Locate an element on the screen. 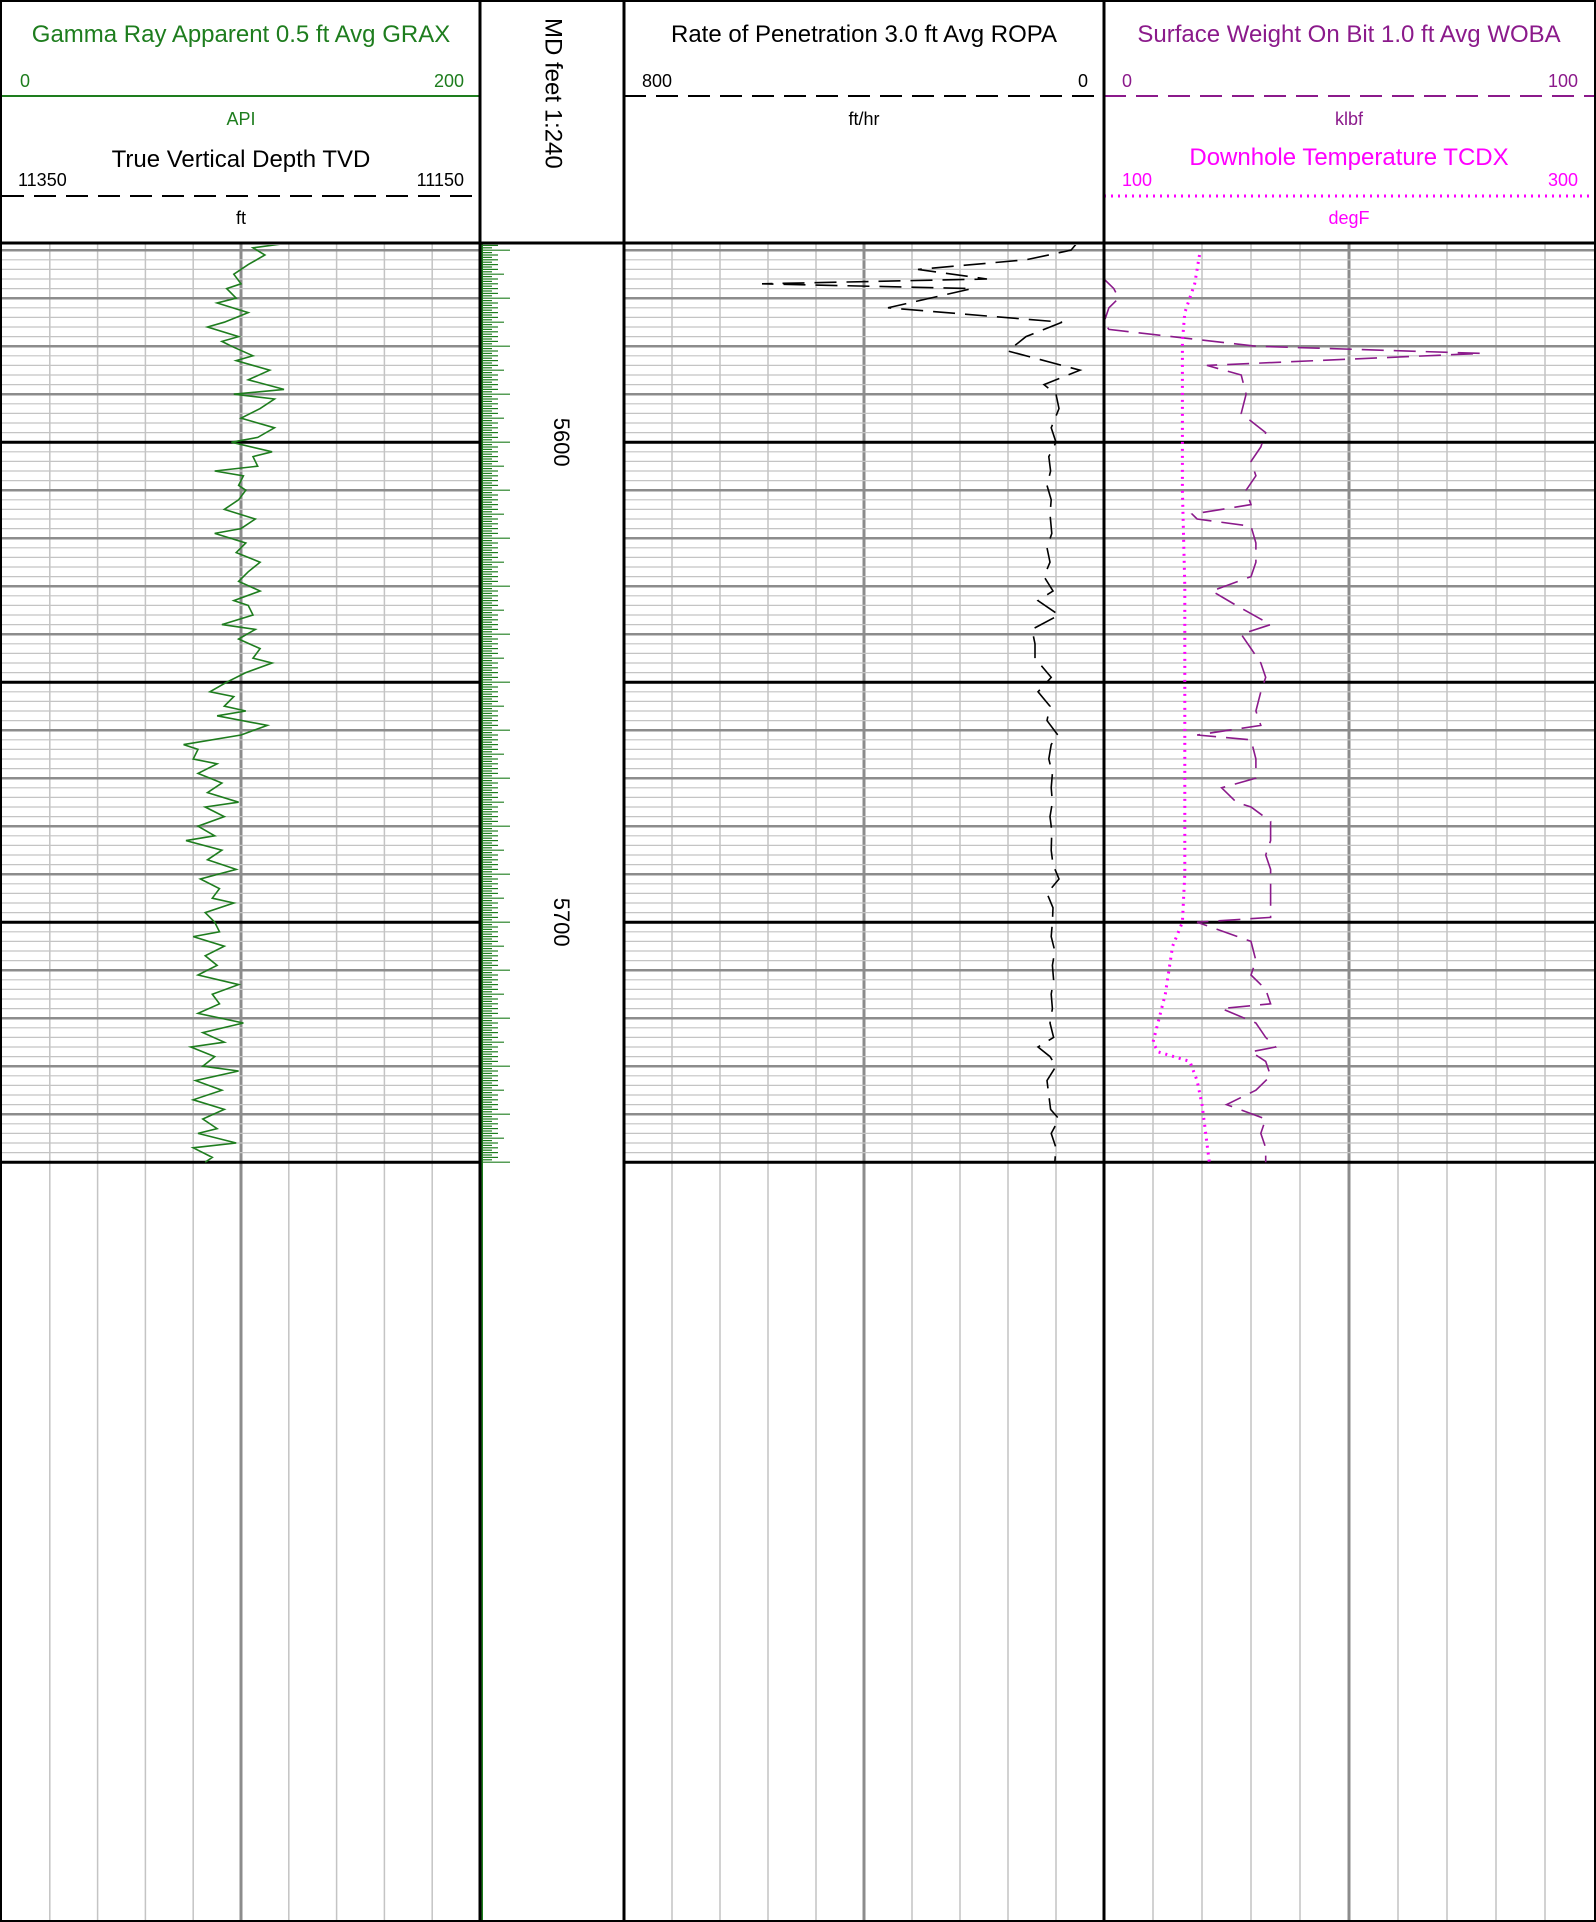 This screenshot has height=1922, width=1596. wob-curve-0-min-label: 0 is located at coordinates (1127, 81).